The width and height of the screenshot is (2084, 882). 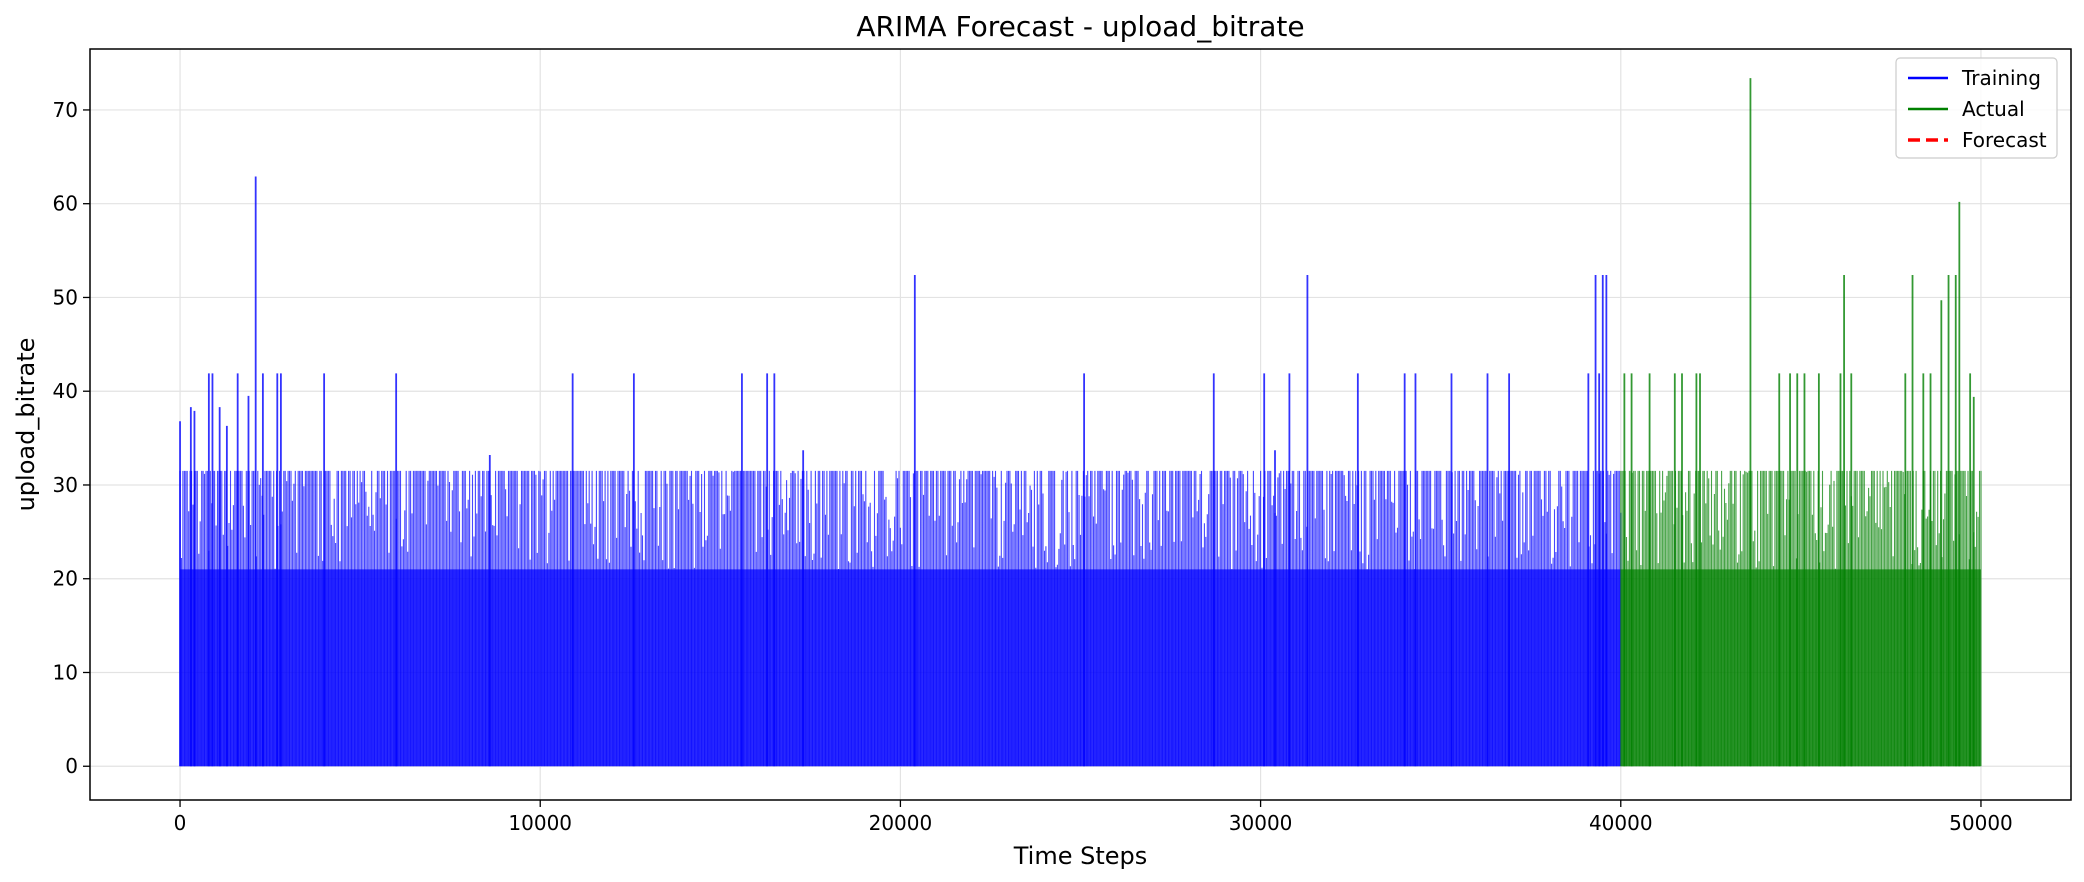 What do you see at coordinates (1981, 823) in the screenshot?
I see `x-tick-label: 50000` at bounding box center [1981, 823].